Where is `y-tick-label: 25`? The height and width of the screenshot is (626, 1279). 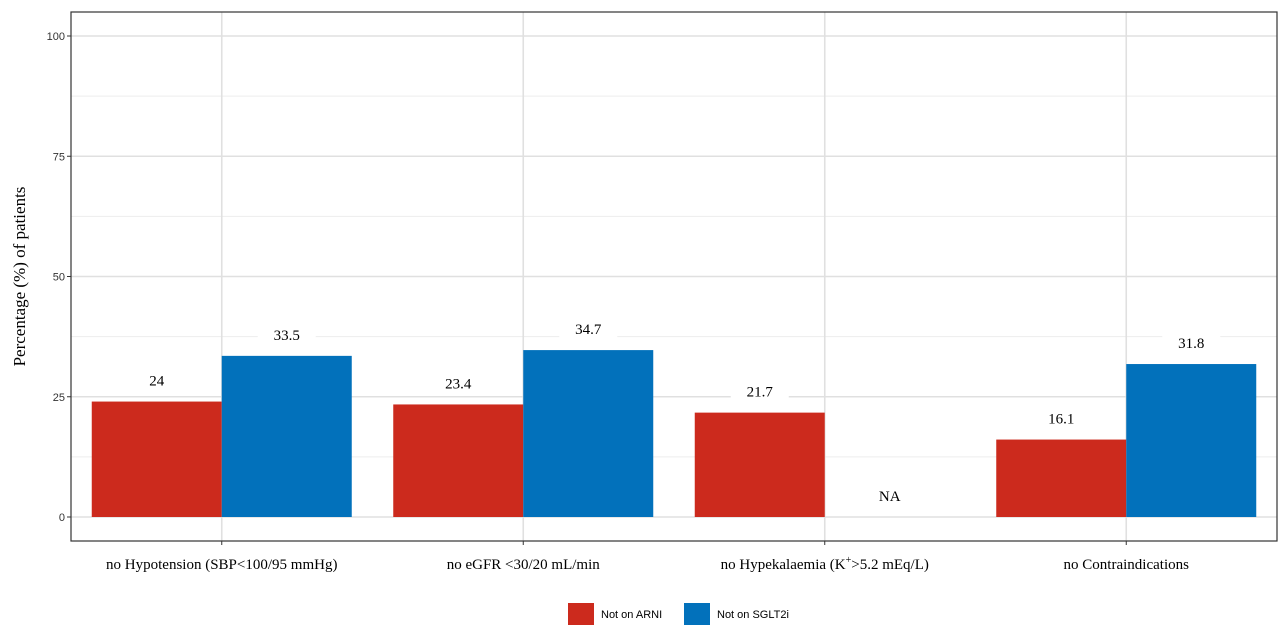
y-tick-label: 25 is located at coordinates (59, 398).